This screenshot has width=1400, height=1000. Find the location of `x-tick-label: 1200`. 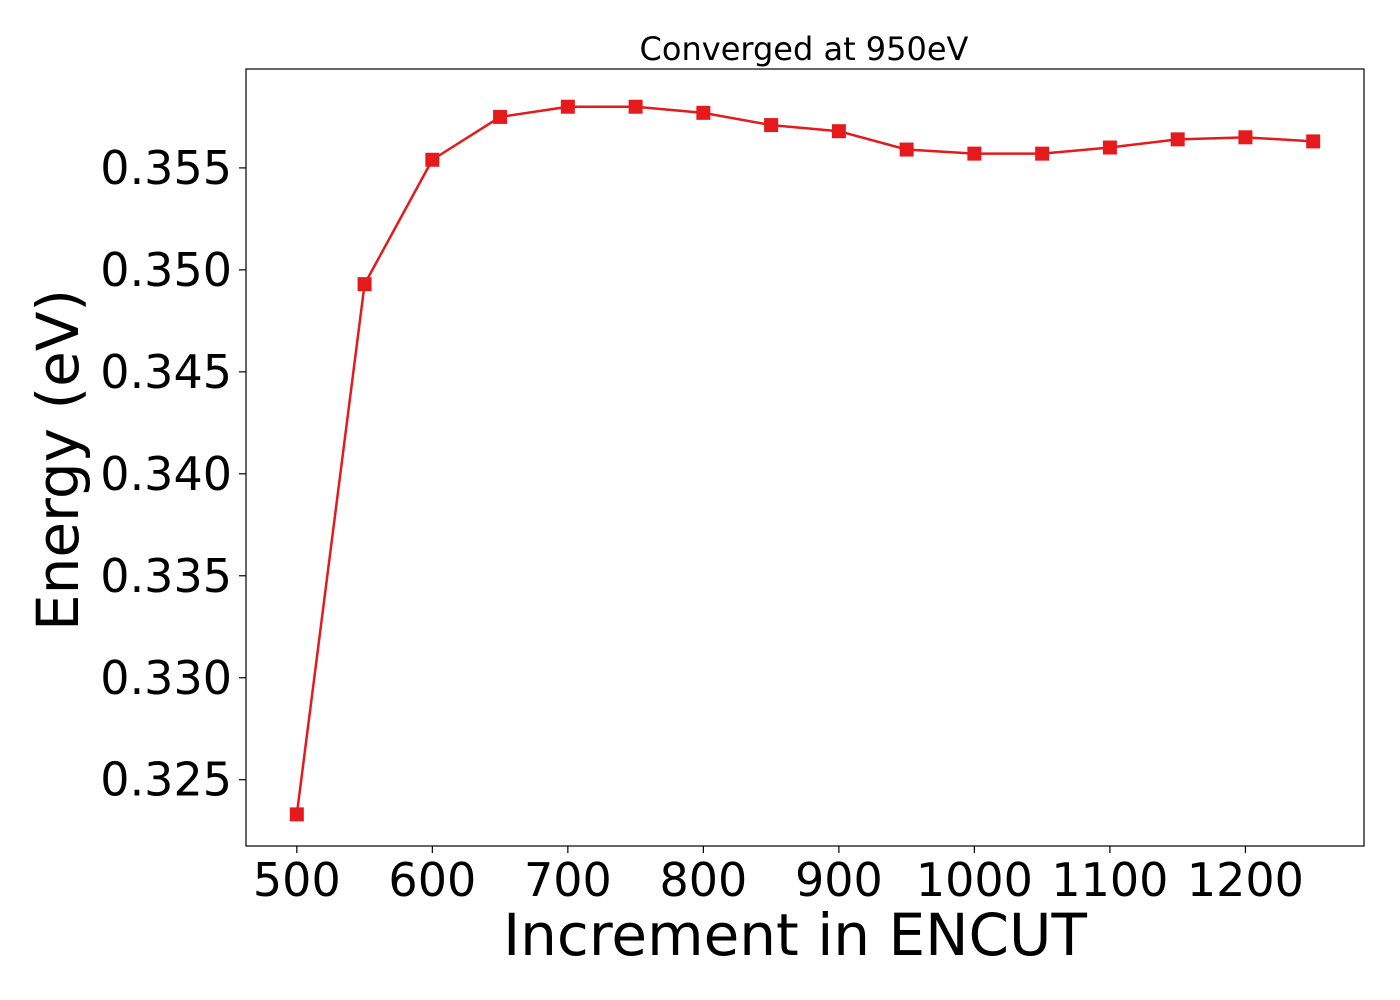

x-tick-label: 1200 is located at coordinates (1245, 880).